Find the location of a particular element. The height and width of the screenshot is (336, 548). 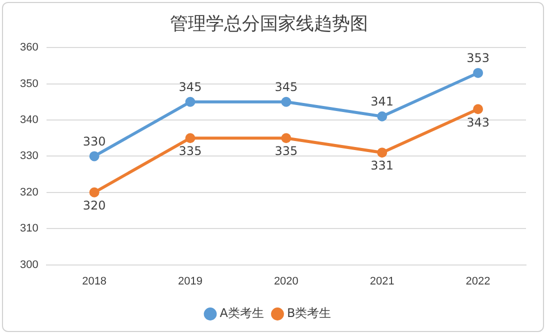

y-tick-label: 340 is located at coordinates (29, 120).